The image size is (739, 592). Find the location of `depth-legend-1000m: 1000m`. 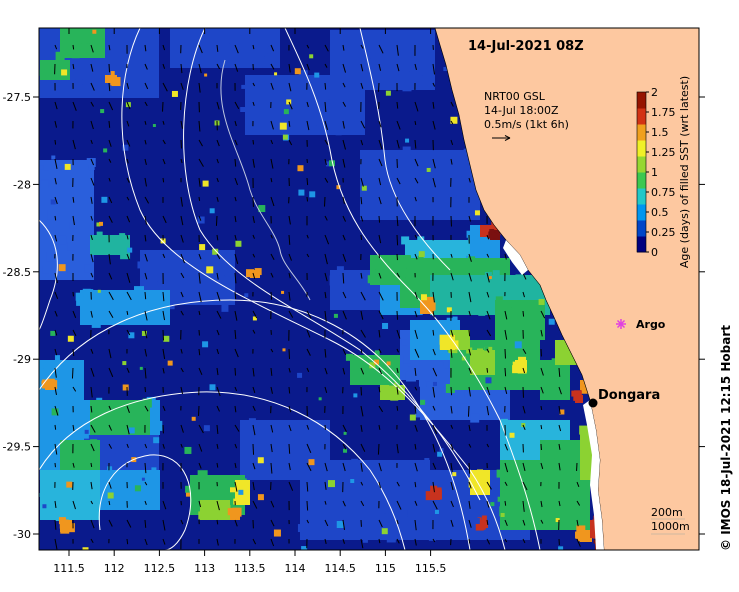

depth-legend-1000m: 1000m is located at coordinates (670, 526).